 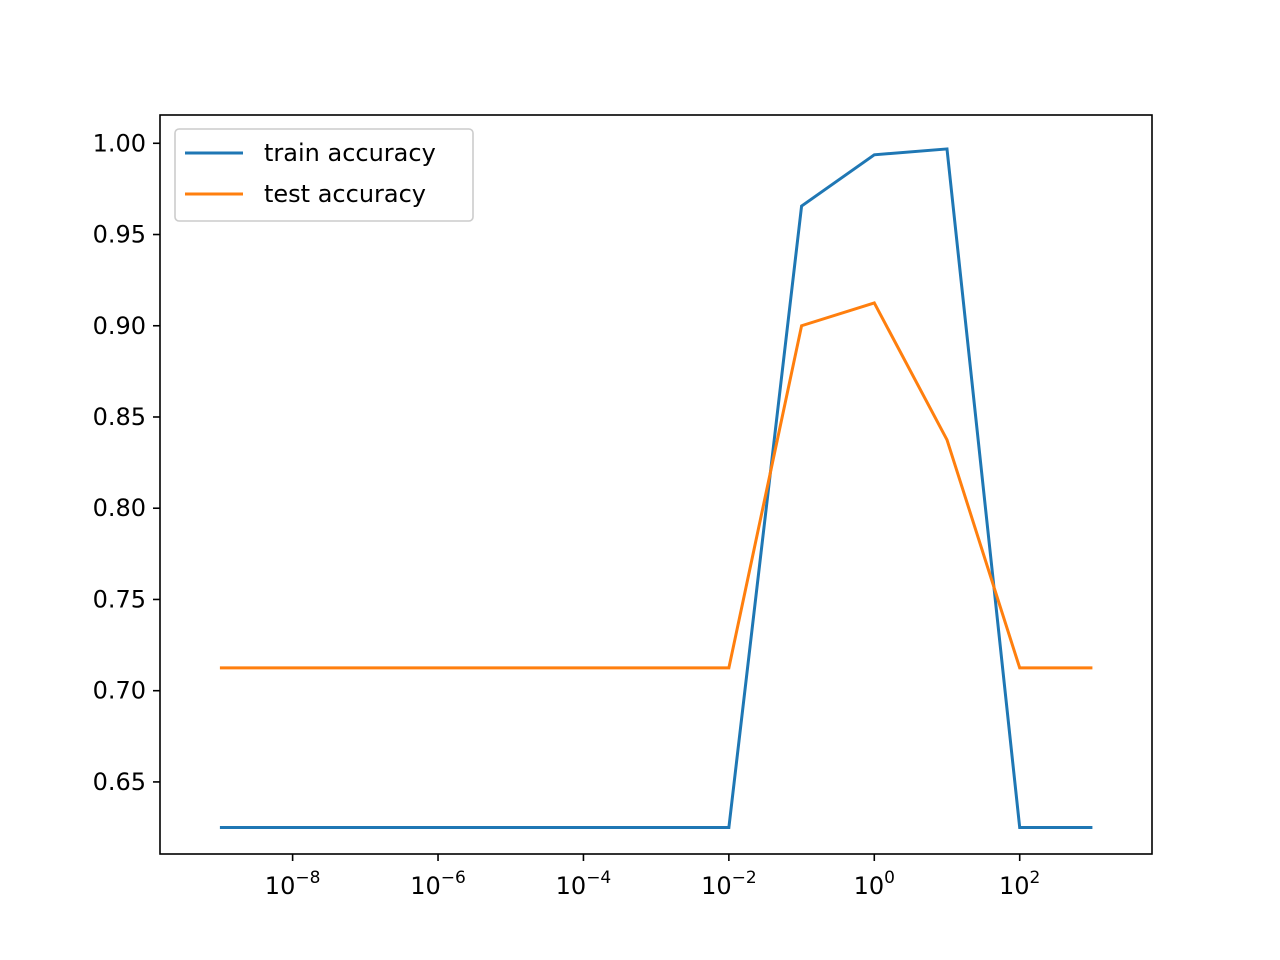 I want to click on legend-label: test accuracy, so click(x=345, y=194).